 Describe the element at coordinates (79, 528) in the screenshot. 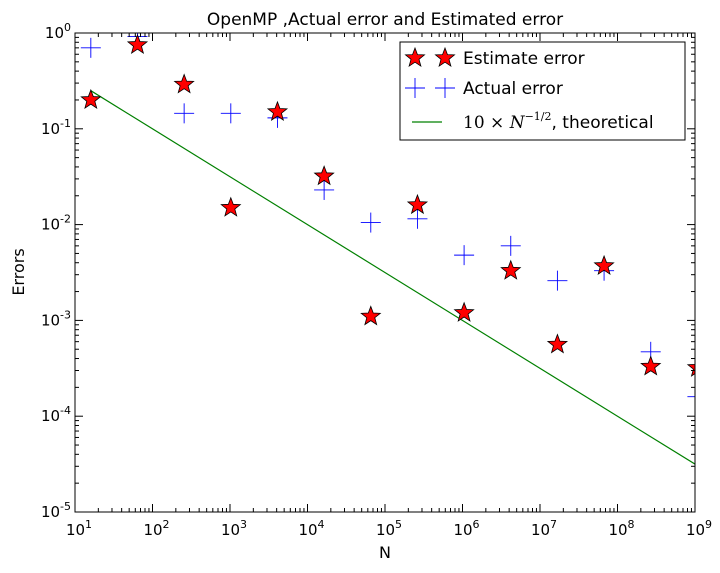

I see `x-tick-label: 10¹` at that location.